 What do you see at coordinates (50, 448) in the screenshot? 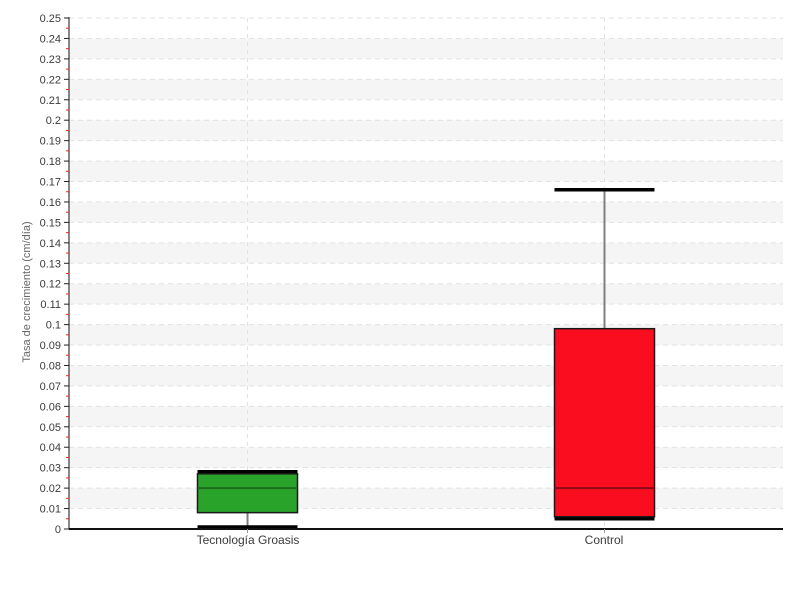
I see `y-tick-label: 0.04` at bounding box center [50, 448].